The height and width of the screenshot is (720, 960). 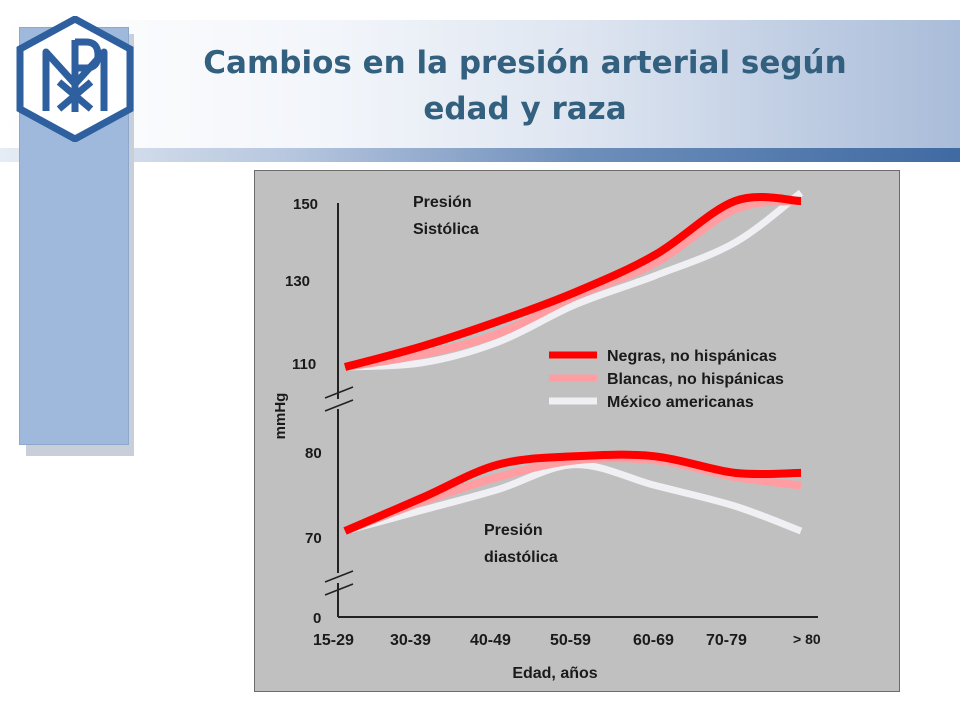 What do you see at coordinates (313, 538) in the screenshot?
I see `y-tick-label: 70` at bounding box center [313, 538].